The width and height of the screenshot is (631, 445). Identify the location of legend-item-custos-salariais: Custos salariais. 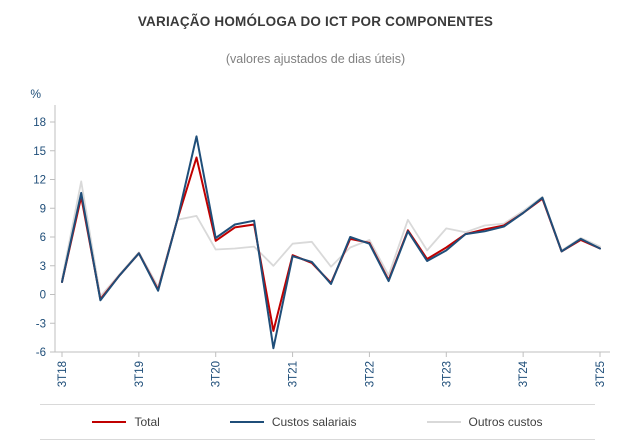
(293, 422).